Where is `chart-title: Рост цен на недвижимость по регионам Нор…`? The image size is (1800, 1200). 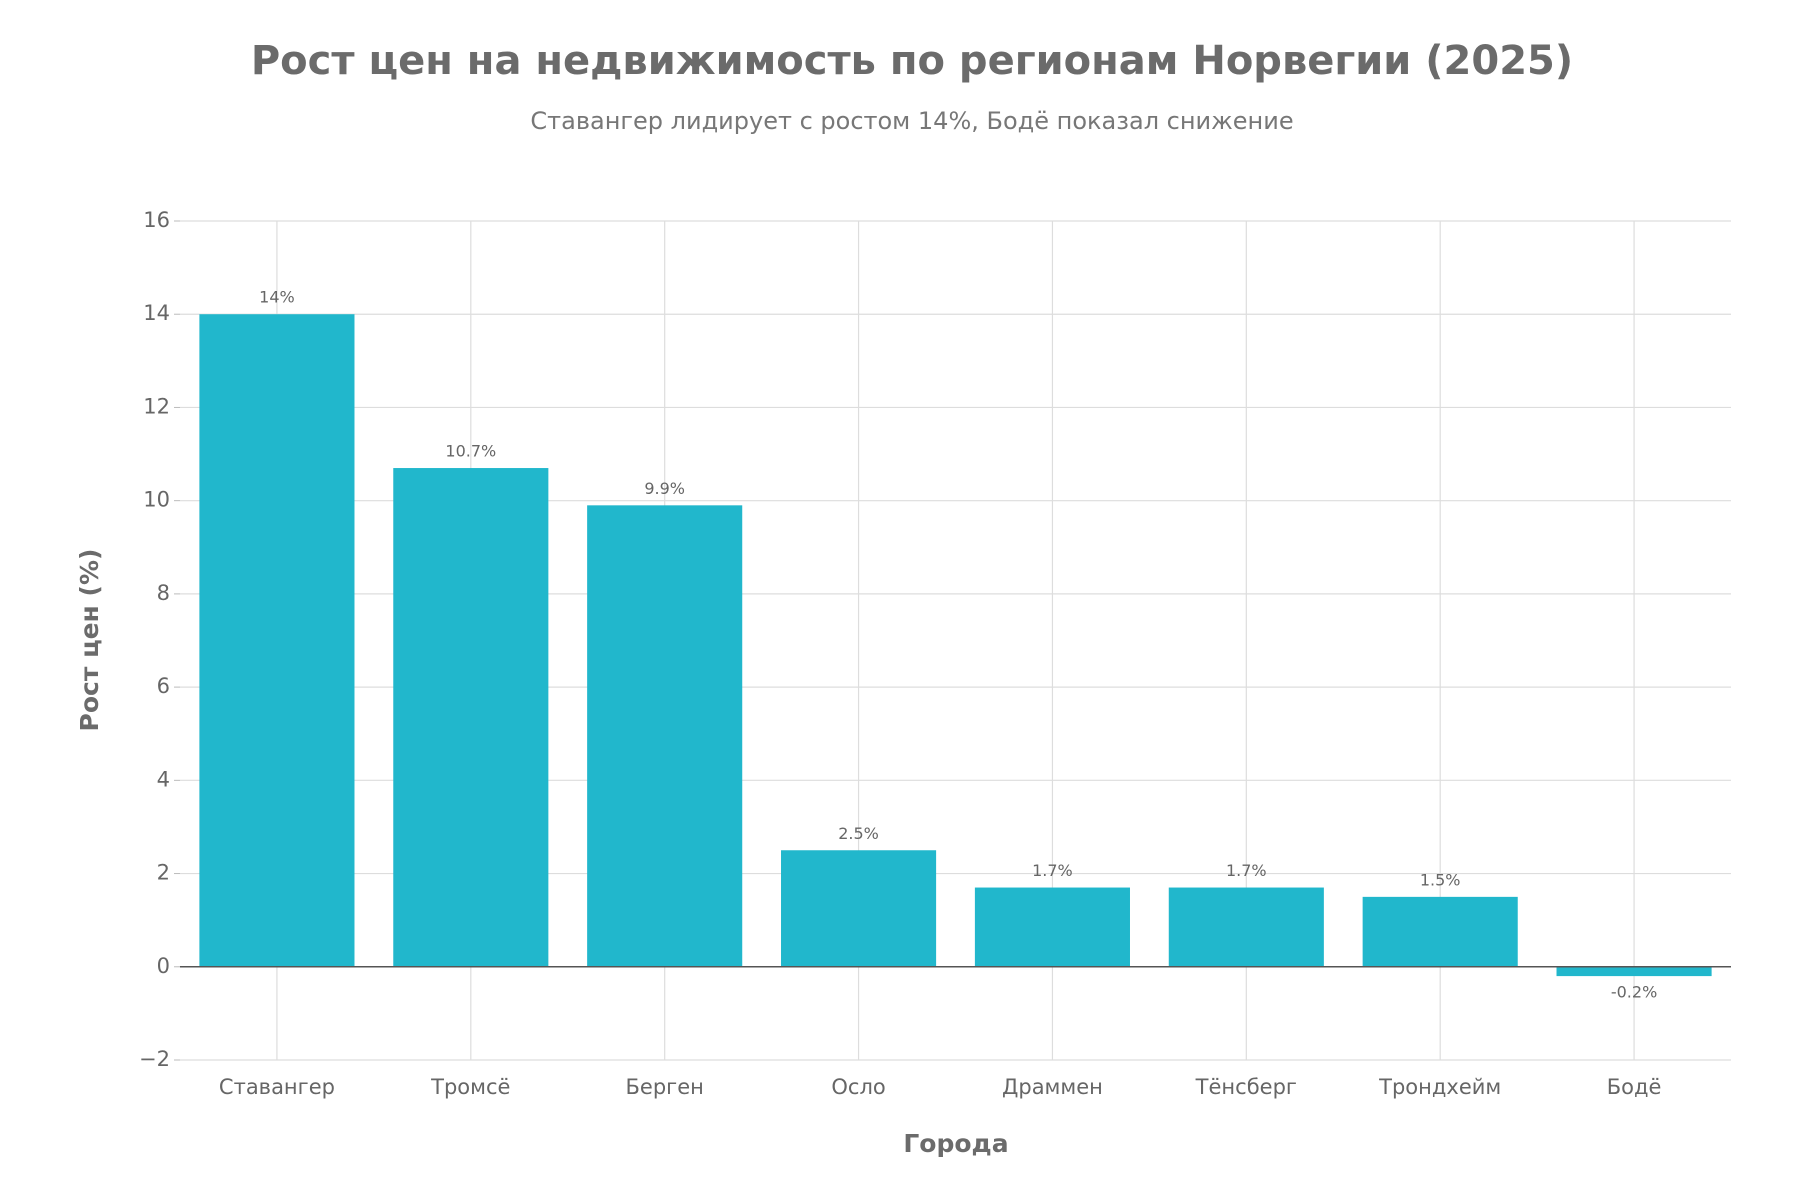
chart-title: Рост цен на недвижимость по регионам Нор… is located at coordinates (912, 61).